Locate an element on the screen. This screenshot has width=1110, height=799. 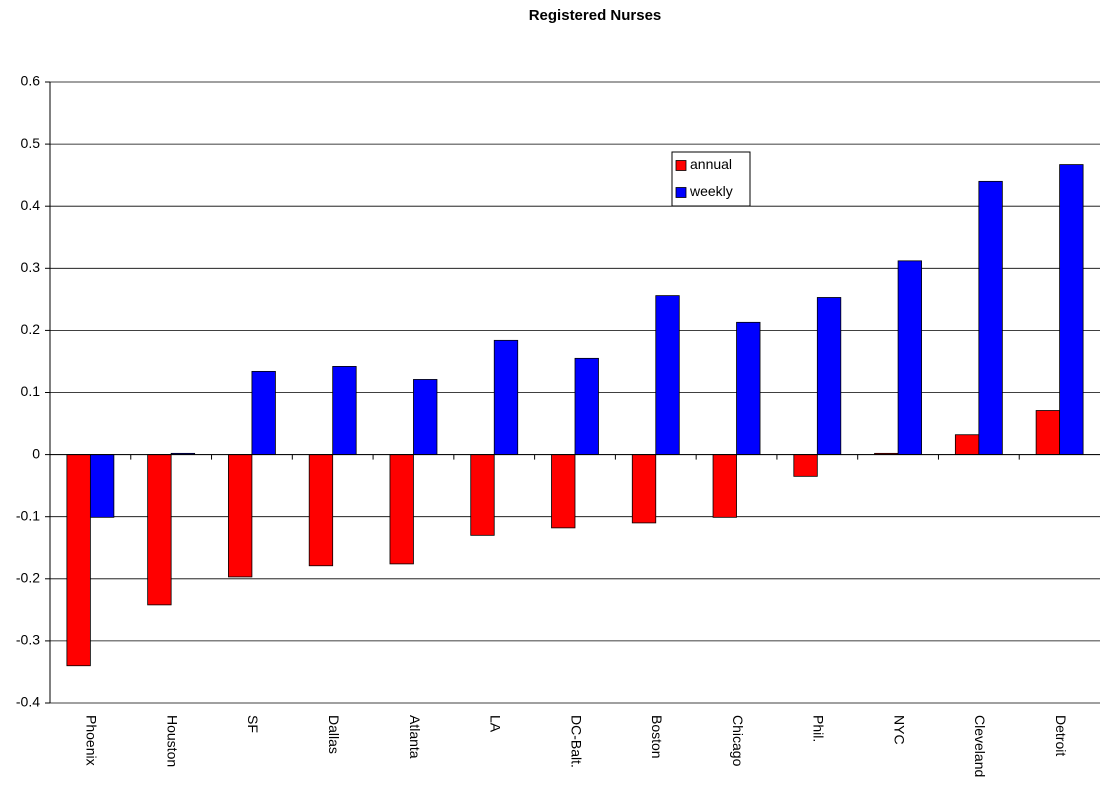
x-tick-label: Phoenix is located at coordinates (92, 740).